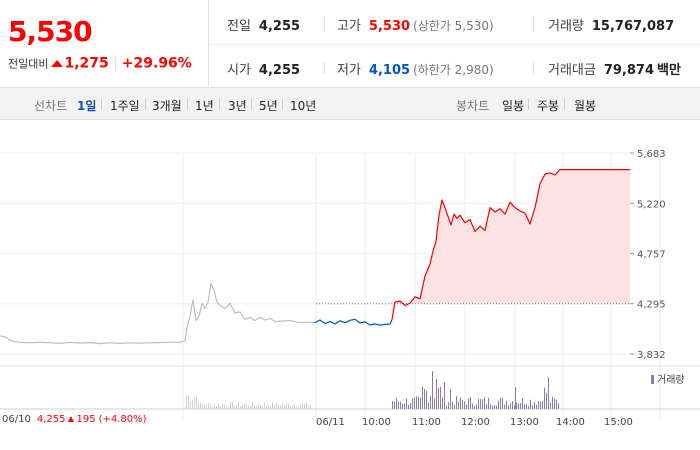  I want to click on prev-close-value: 4,255, so click(279, 26).